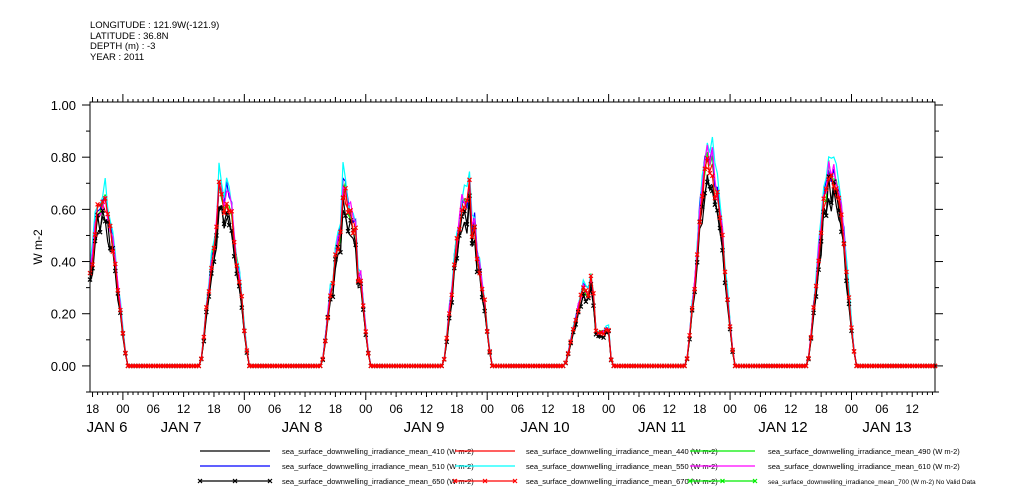 This screenshot has width=1009, height=504. I want to click on y-tick-label: 0.80, so click(63, 157).